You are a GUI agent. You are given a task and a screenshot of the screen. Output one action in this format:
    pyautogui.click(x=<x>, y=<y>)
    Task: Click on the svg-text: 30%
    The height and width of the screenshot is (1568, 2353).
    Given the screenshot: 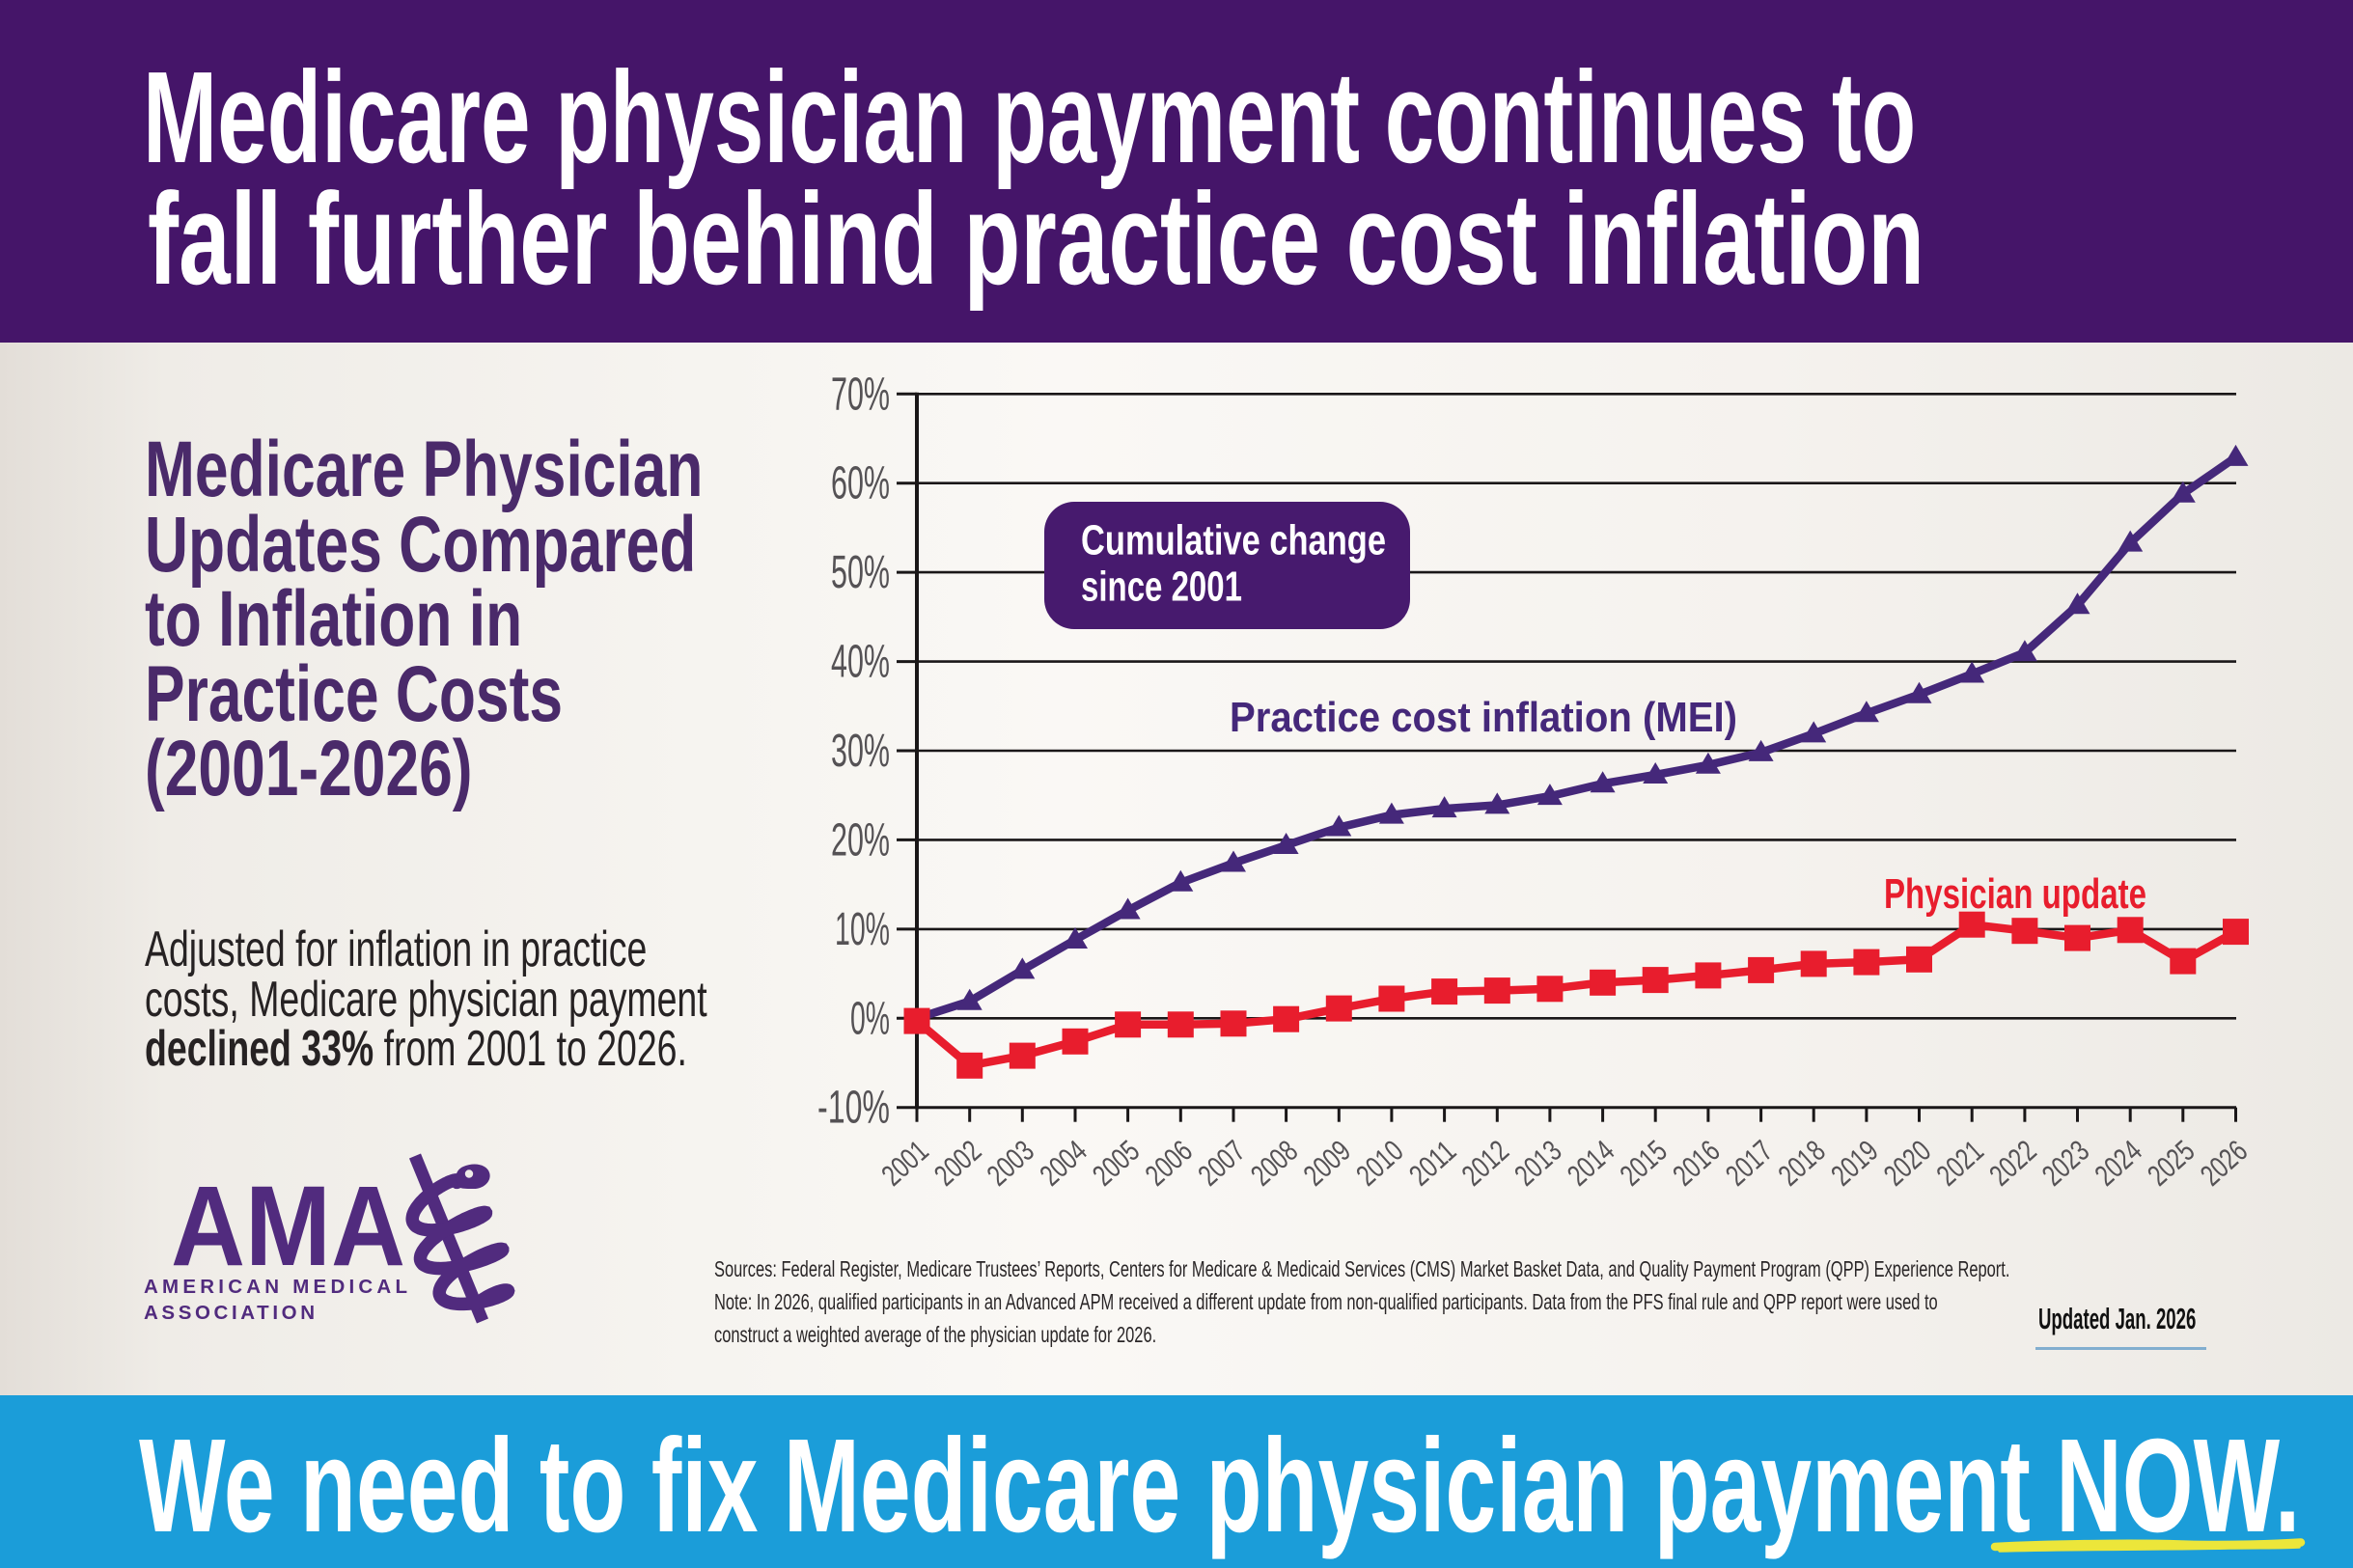 What is the action you would take?
    pyautogui.click(x=860, y=751)
    